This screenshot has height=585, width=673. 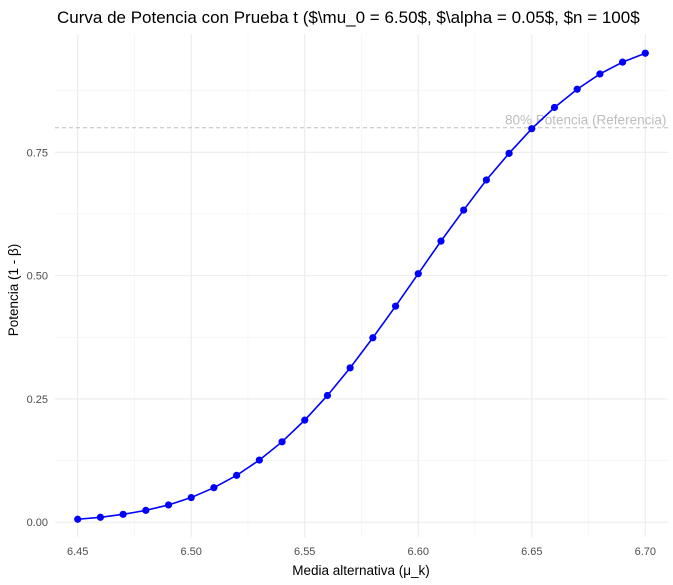 What do you see at coordinates (13, 290) in the screenshot?
I see `y-axis-title: Potencia (1 - β)` at bounding box center [13, 290].